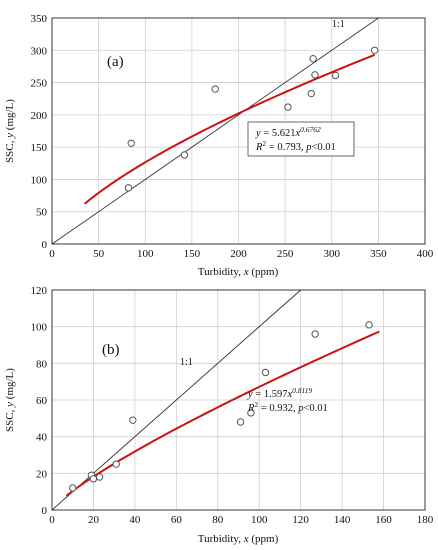 The image size is (438, 550). Describe the element at coordinates (39, 328) in the screenshot. I see `panel-b-y-tick-100: 100` at that location.